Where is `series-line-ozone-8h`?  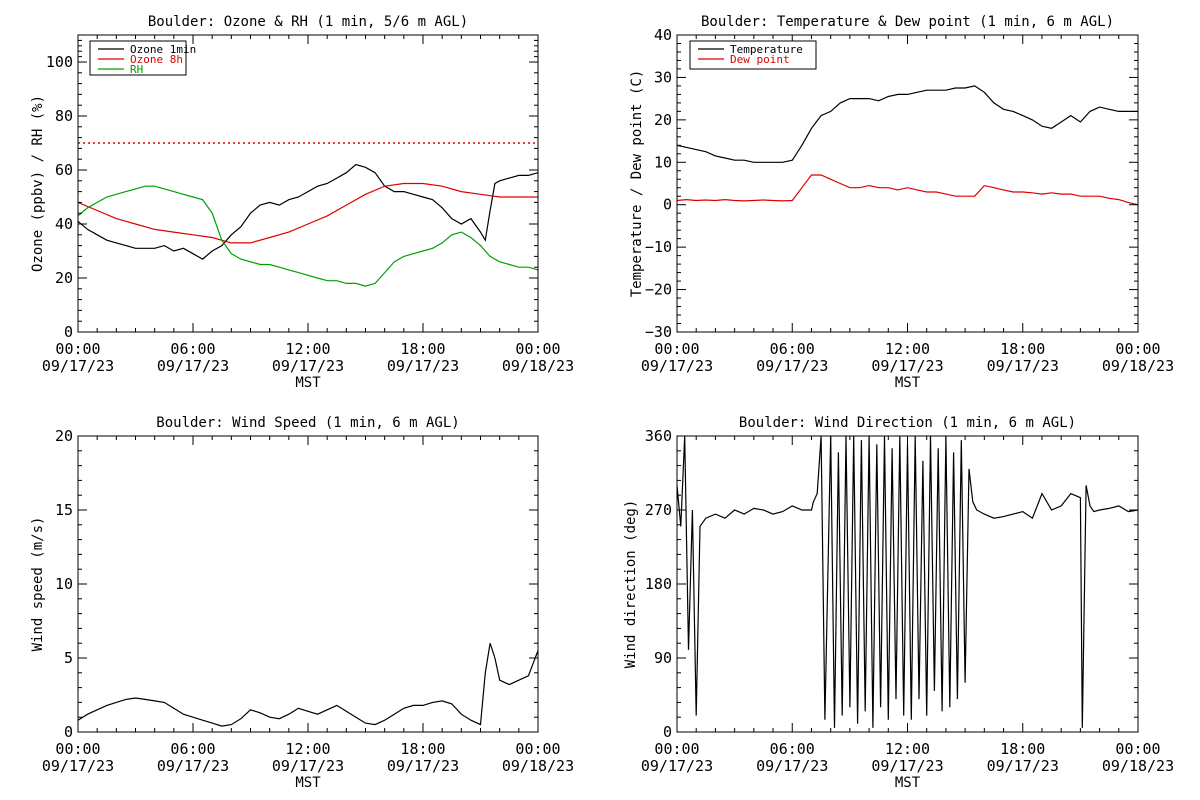
series-line-ozone-8h is located at coordinates (307, 213).